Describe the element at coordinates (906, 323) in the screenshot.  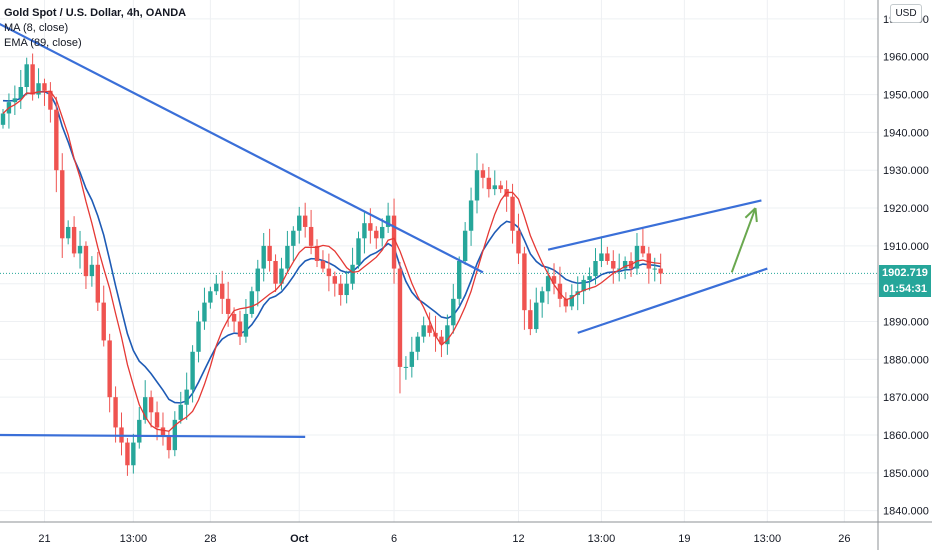
I see `y-tick-label: 1890.000` at that location.